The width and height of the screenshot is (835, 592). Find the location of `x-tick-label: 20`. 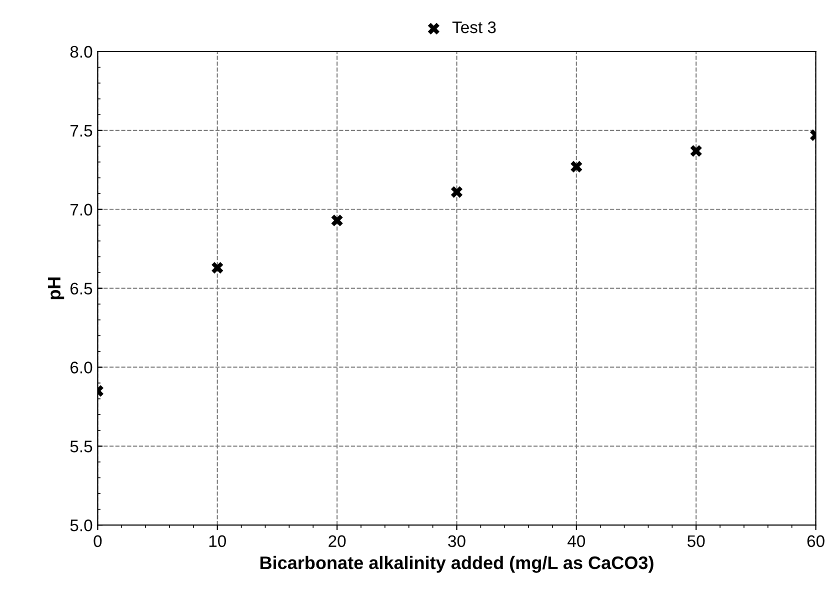

x-tick-label: 20 is located at coordinates (337, 541).